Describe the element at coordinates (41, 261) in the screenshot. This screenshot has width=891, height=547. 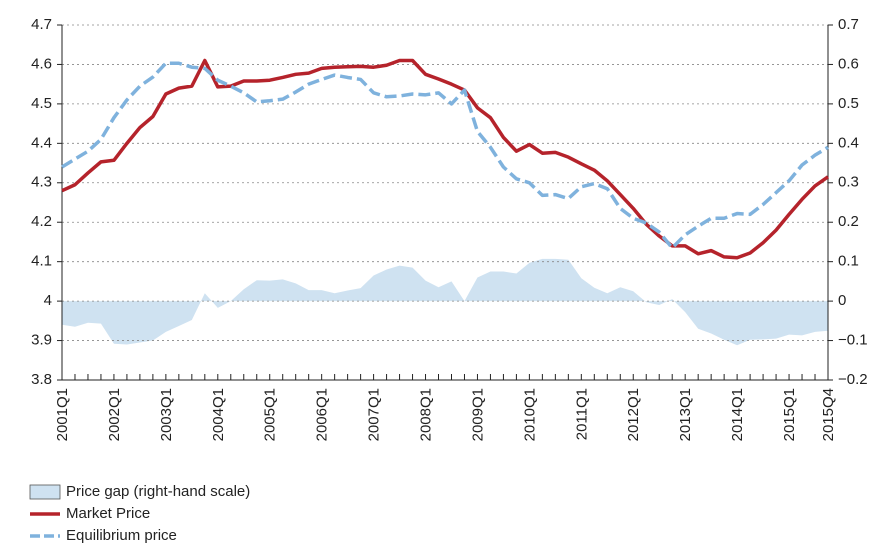
I see `y-tick-label: 4.1` at that location.